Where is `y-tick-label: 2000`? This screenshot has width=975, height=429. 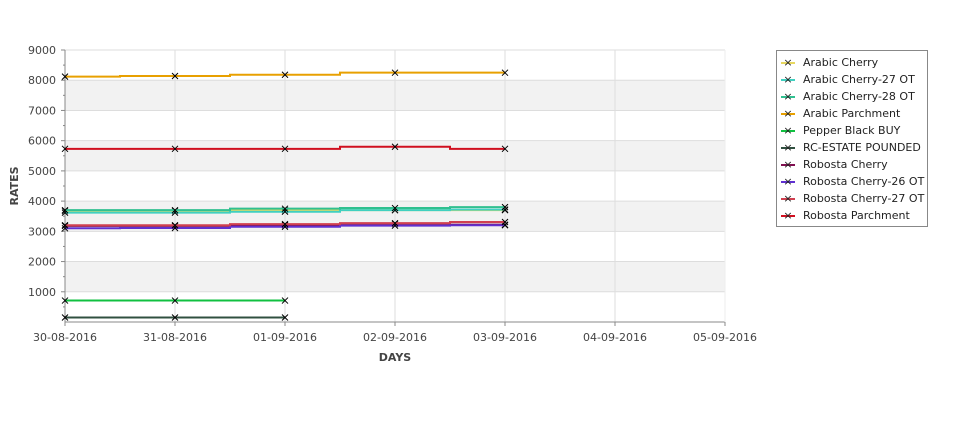 y-tick-label: 2000 is located at coordinates (42, 262).